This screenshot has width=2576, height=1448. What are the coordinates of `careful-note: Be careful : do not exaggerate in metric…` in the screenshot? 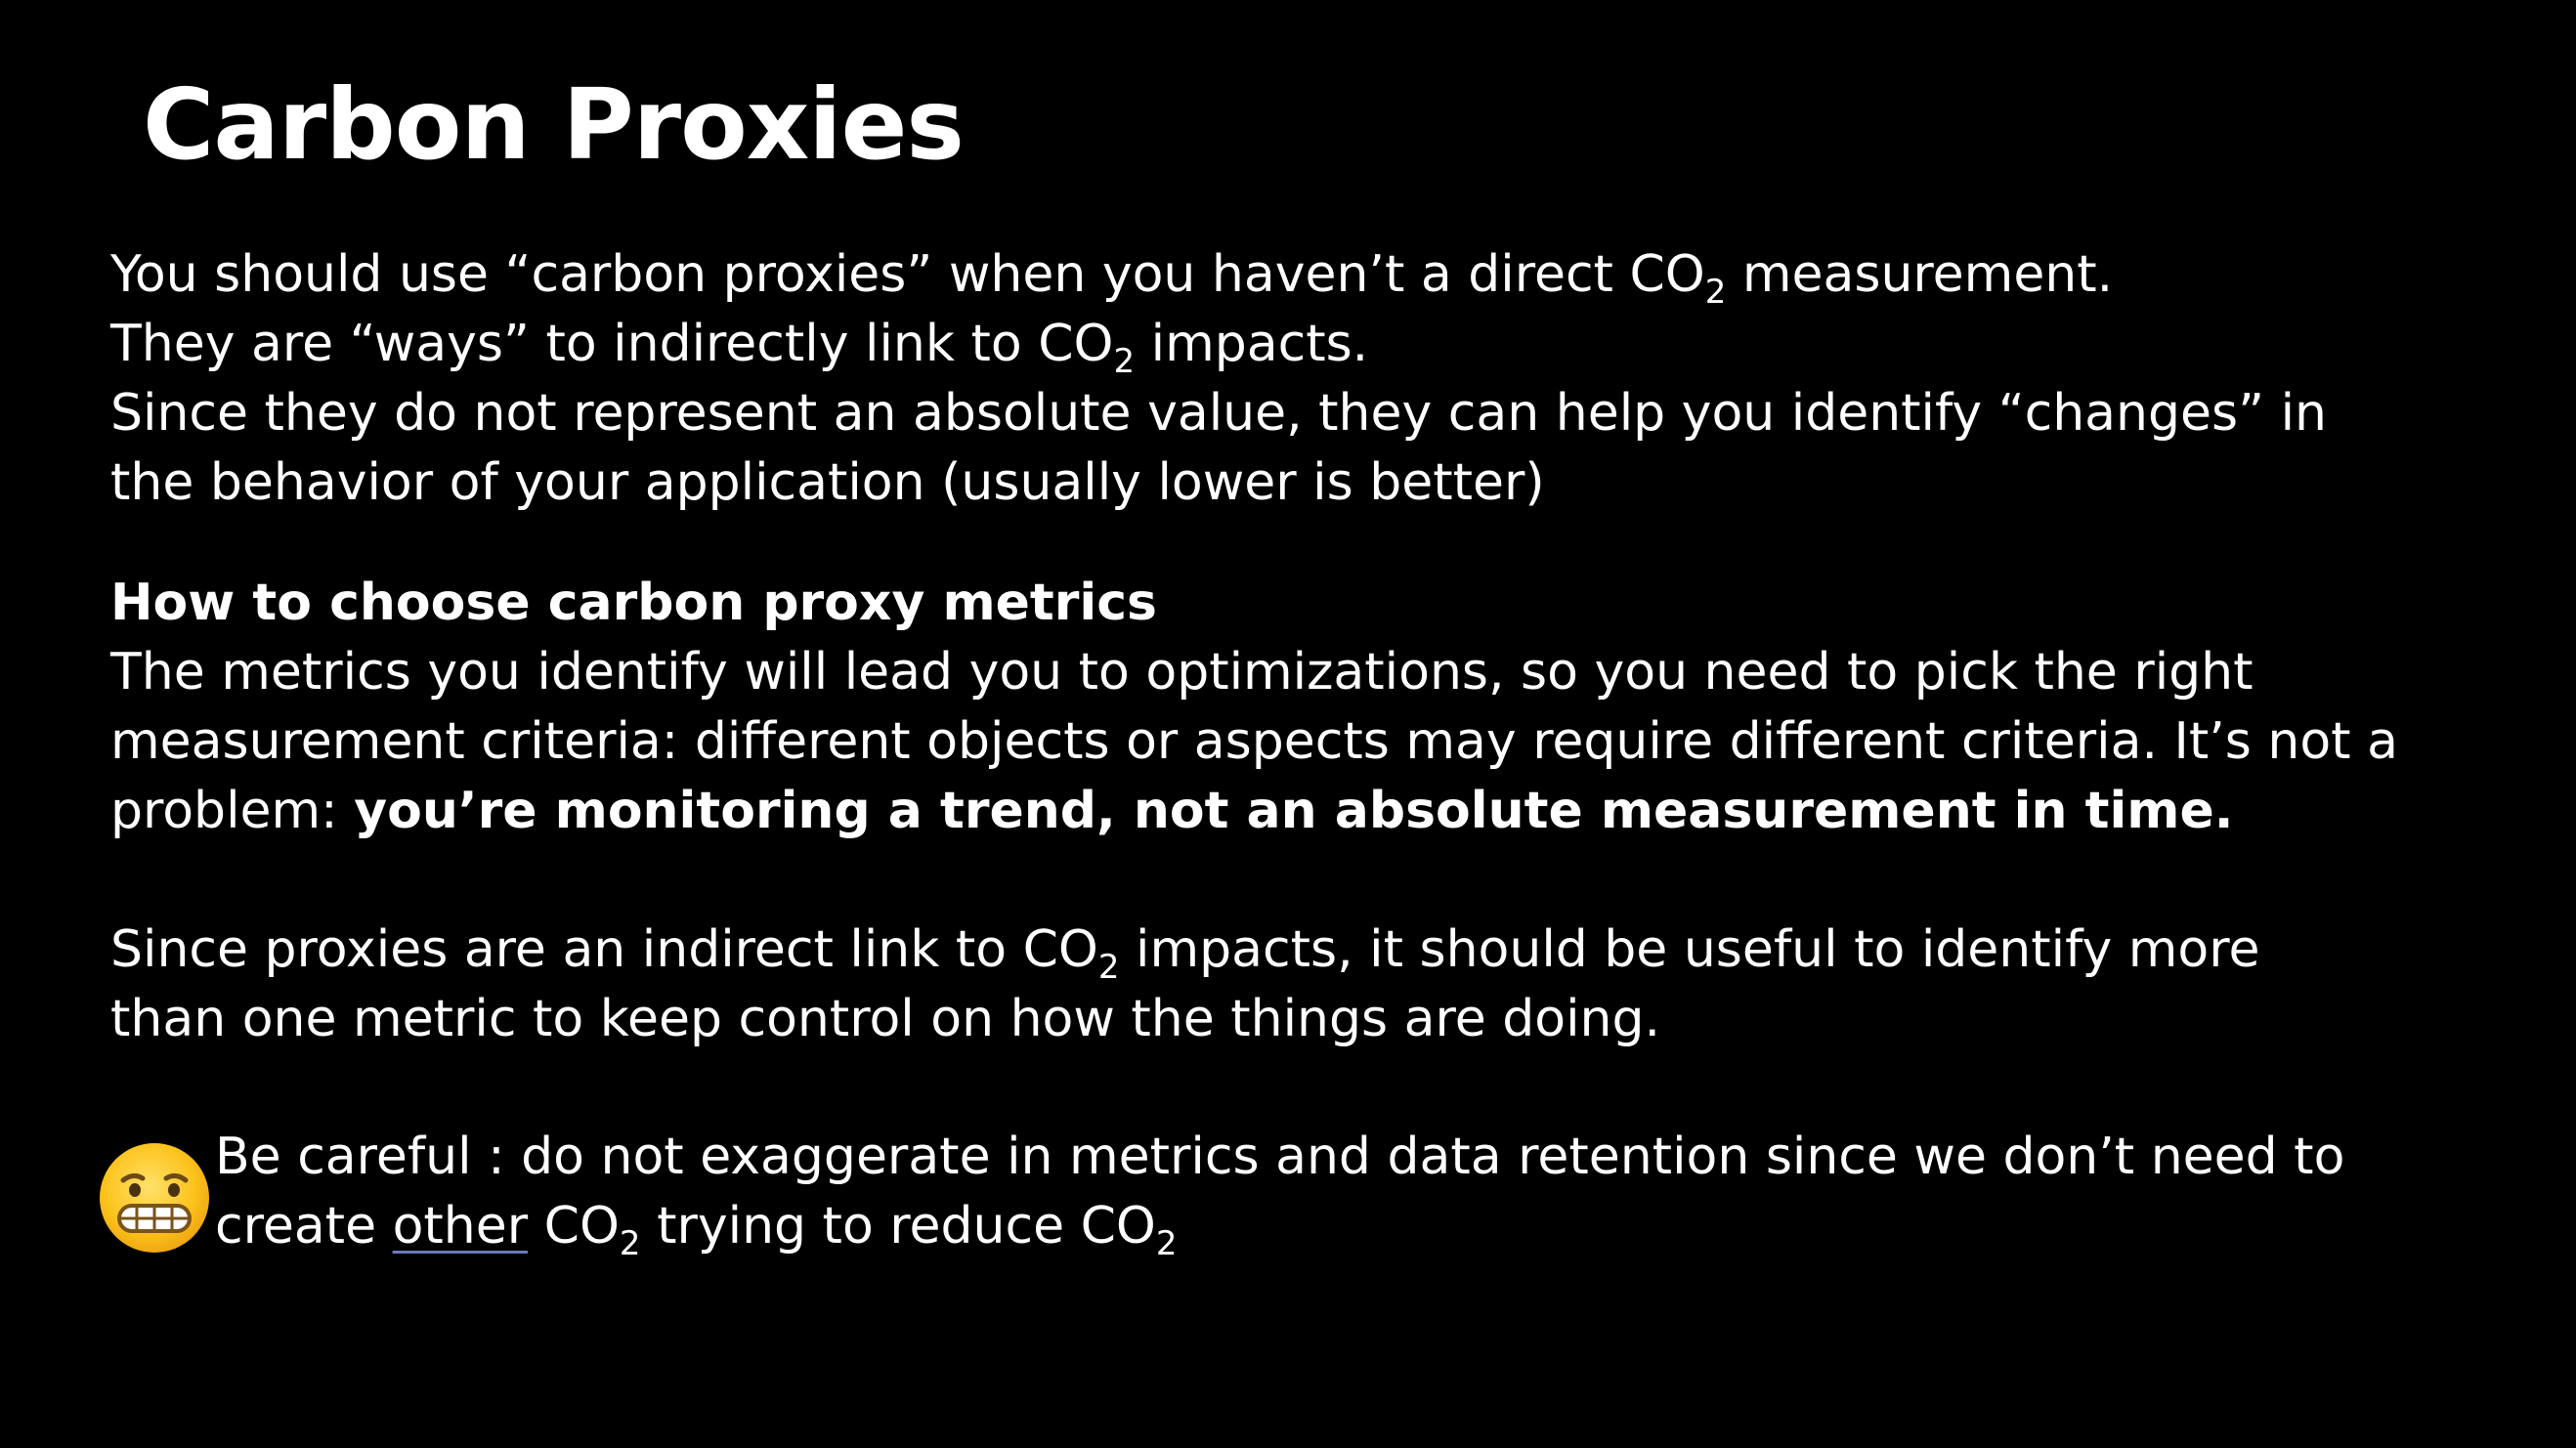 It's located at (1280, 1192).